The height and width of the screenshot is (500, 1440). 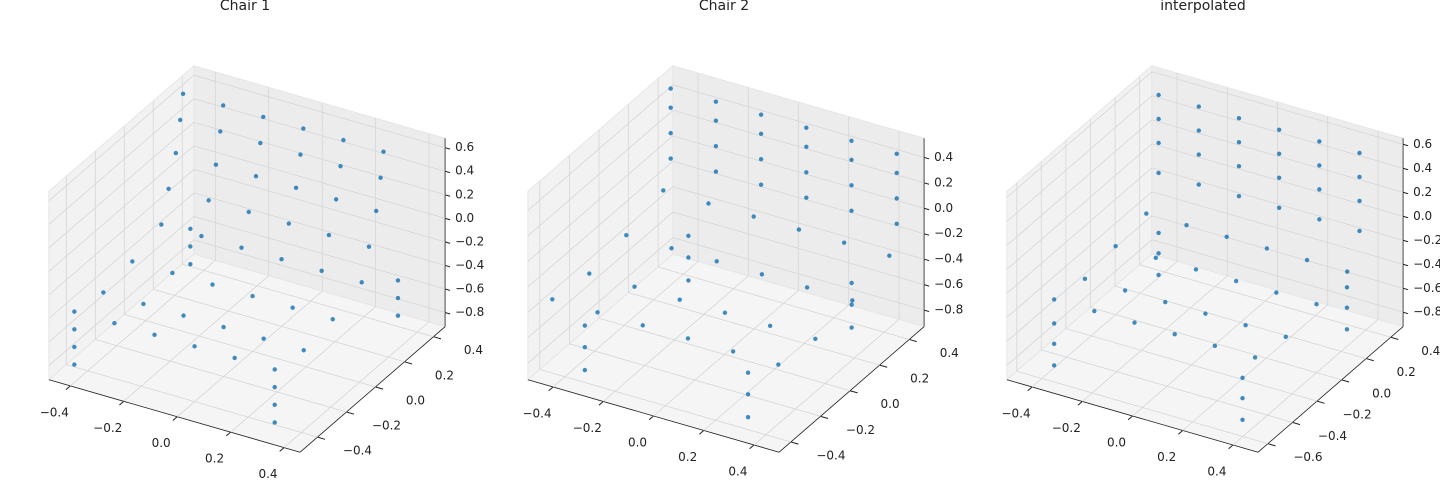 I want to click on chart-title: Chair 2, so click(x=724, y=7).